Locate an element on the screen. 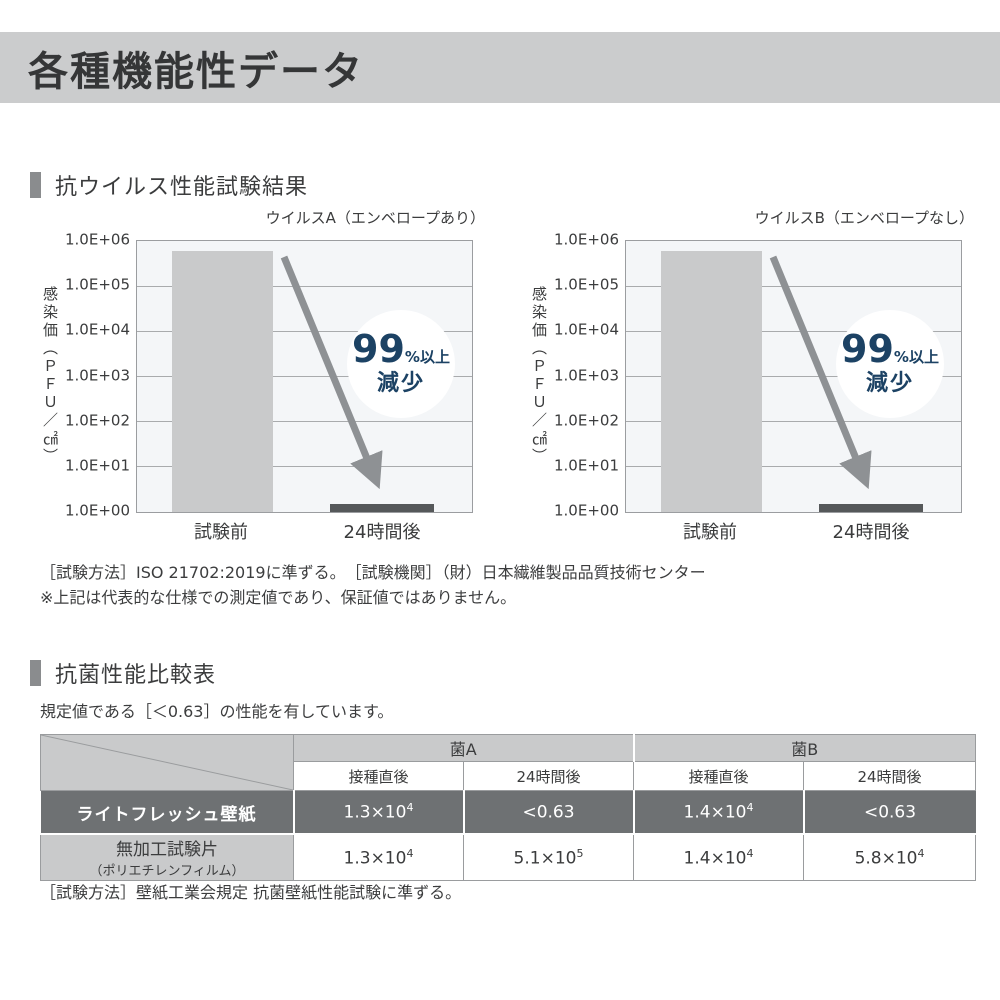 The image size is (1000, 1000). table-cell: 5.8×104 is located at coordinates (890, 857).